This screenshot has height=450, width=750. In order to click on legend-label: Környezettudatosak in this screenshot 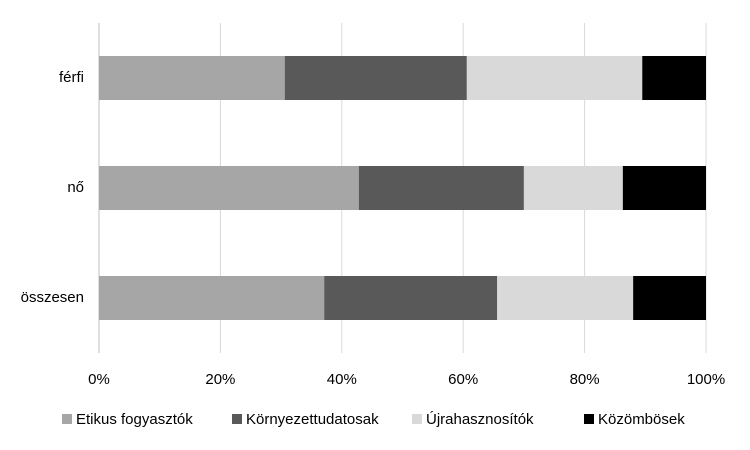, I will do `click(312, 419)`.